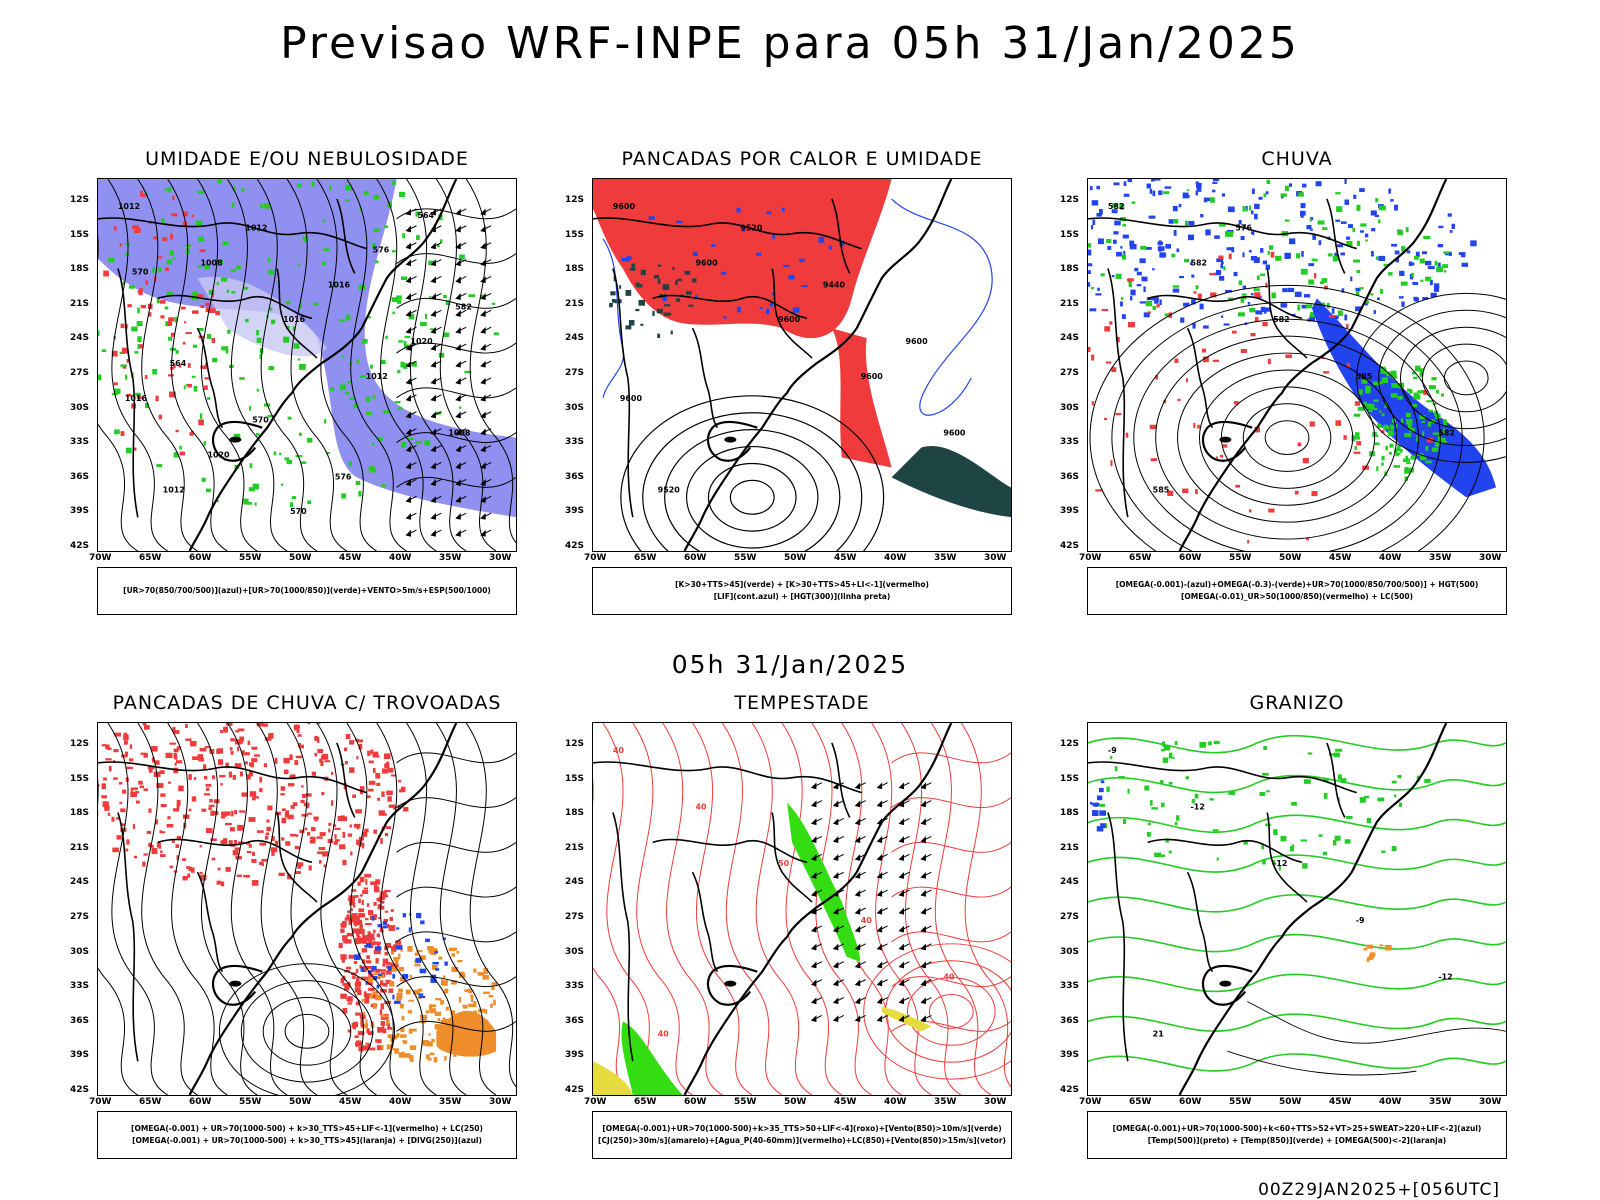 This screenshot has height=1200, width=1600. I want to click on lif-speckle, so click(733, 263).